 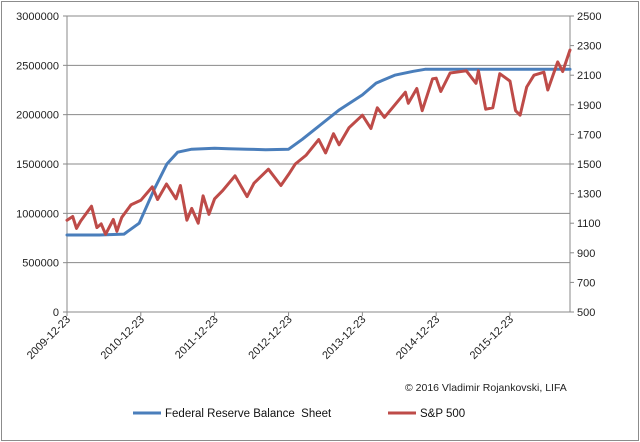 What do you see at coordinates (56, 313) in the screenshot?
I see `left-tick-label: 0` at bounding box center [56, 313].